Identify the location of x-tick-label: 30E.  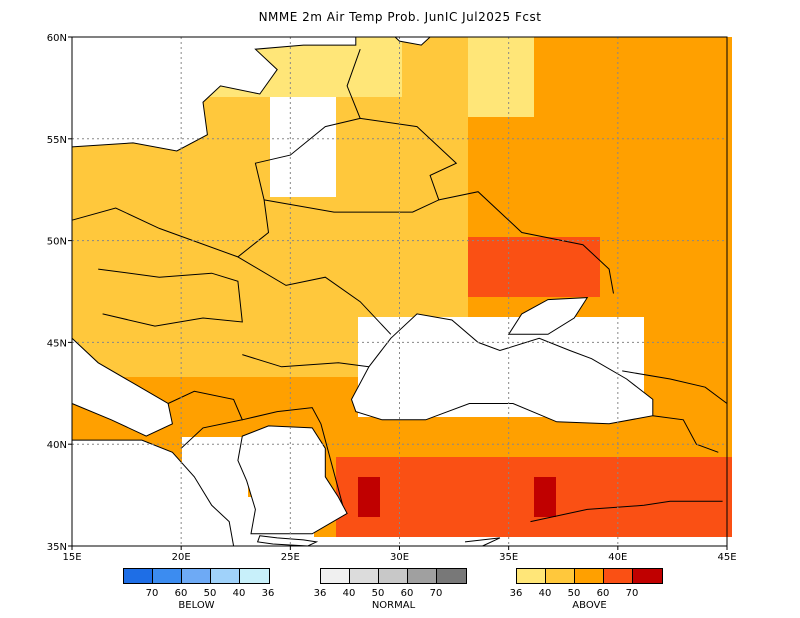
(399, 557).